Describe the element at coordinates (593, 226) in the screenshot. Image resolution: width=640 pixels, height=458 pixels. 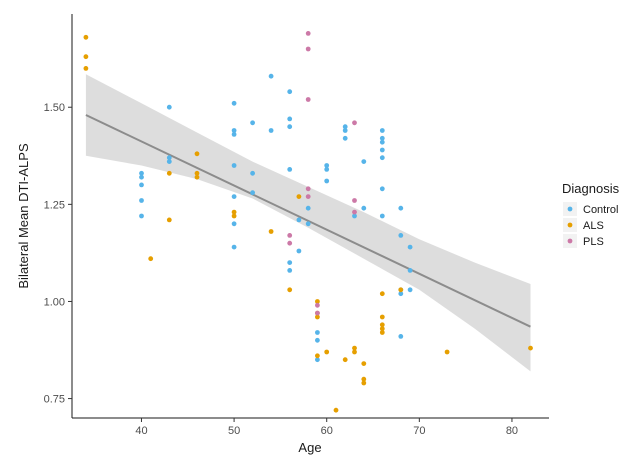
I see `legend-label-als: ALS` at that location.